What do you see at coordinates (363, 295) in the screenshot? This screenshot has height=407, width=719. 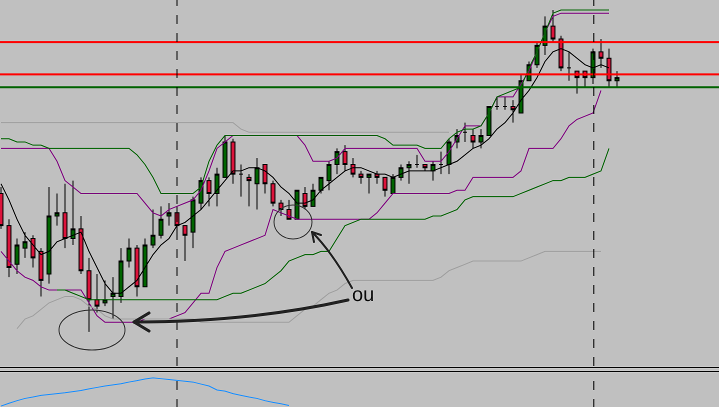 I see `annotation: ou` at bounding box center [363, 295].